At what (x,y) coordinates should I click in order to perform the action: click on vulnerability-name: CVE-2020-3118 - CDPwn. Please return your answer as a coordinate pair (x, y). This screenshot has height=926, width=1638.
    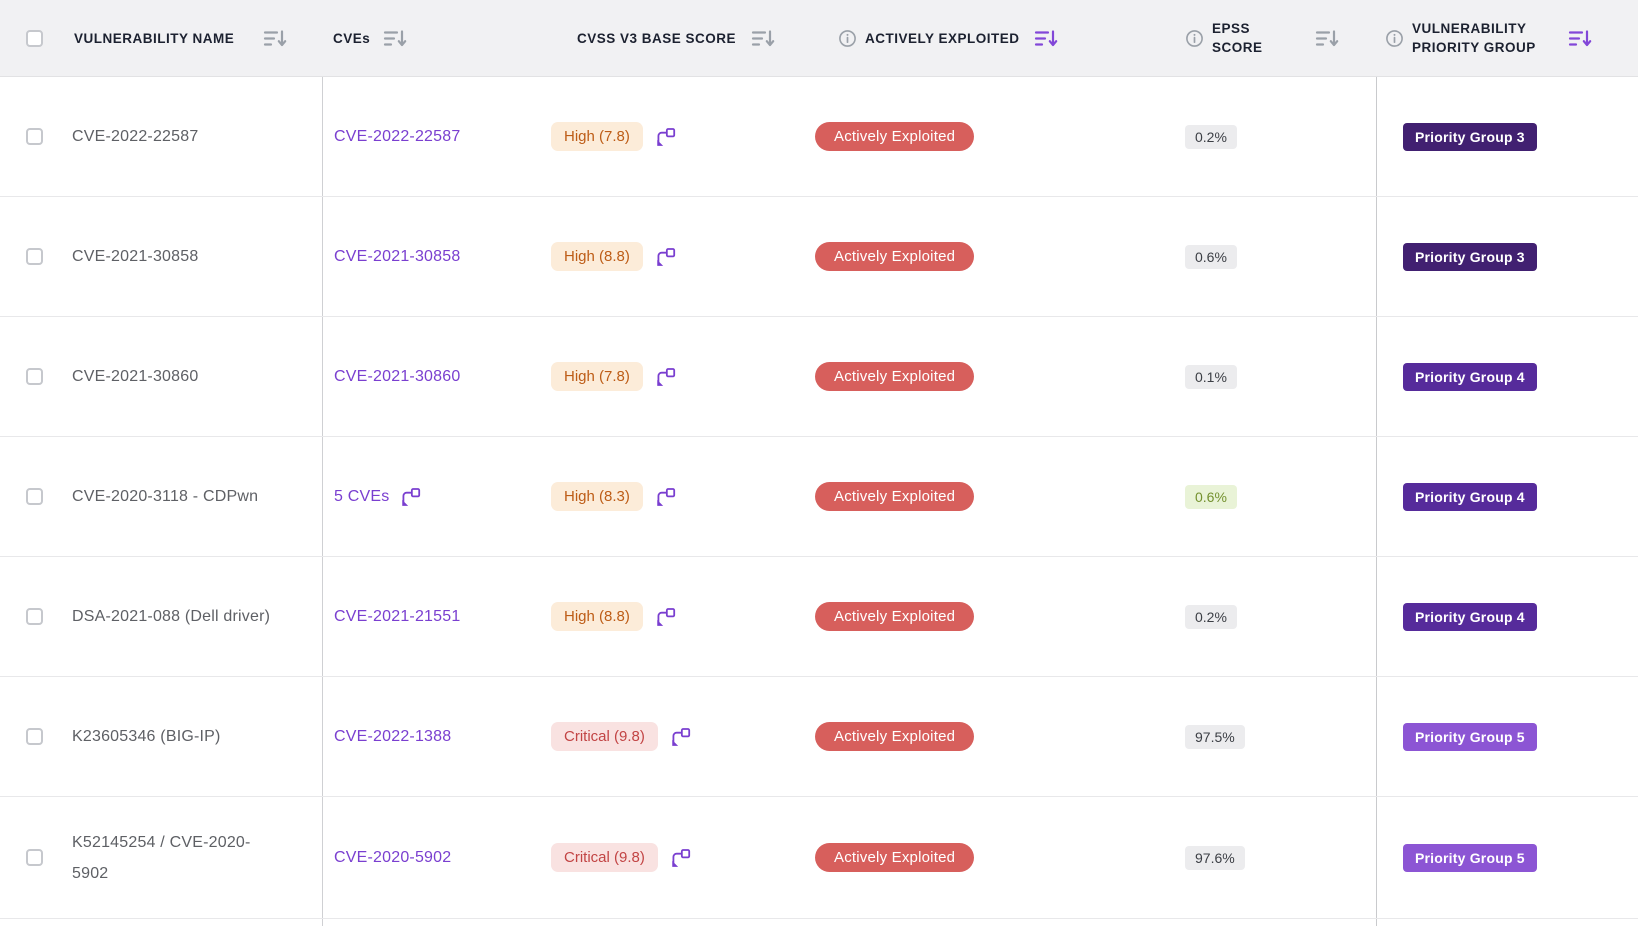
    Looking at the image, I should click on (165, 496).